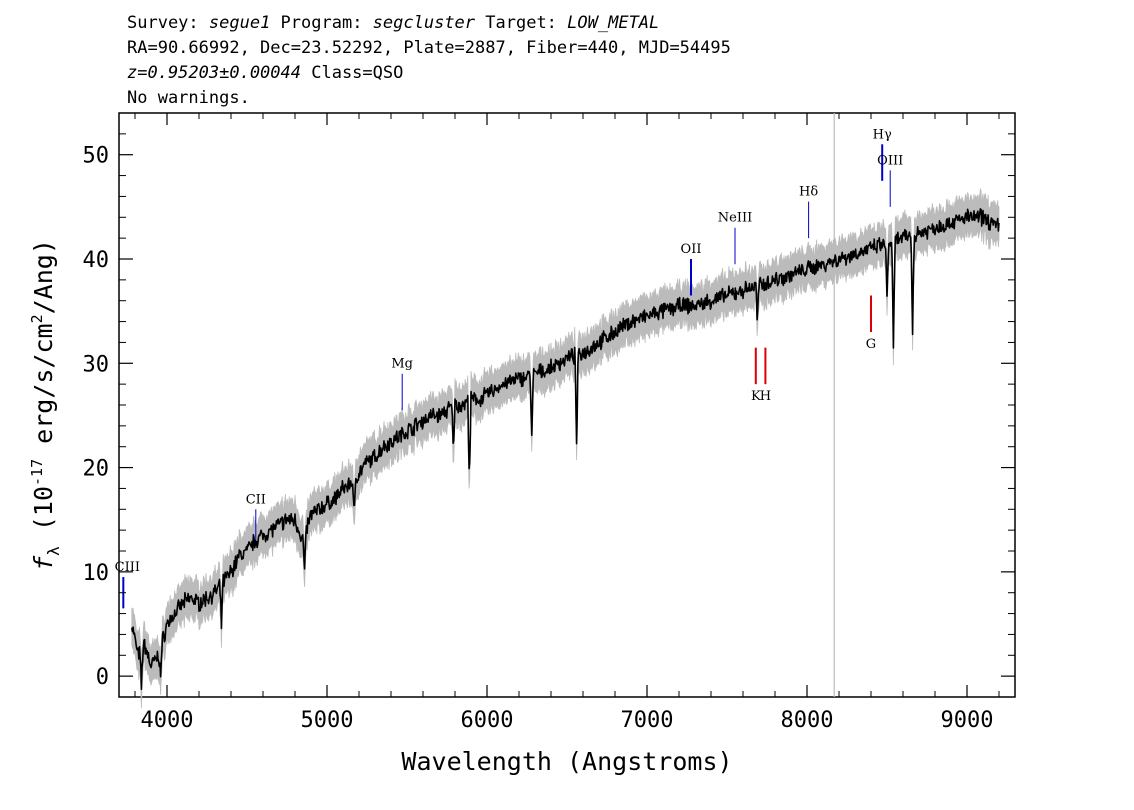 The height and width of the screenshot is (810, 1134). Describe the element at coordinates (256, 499) in the screenshot. I see `line-label-1: CII` at that location.